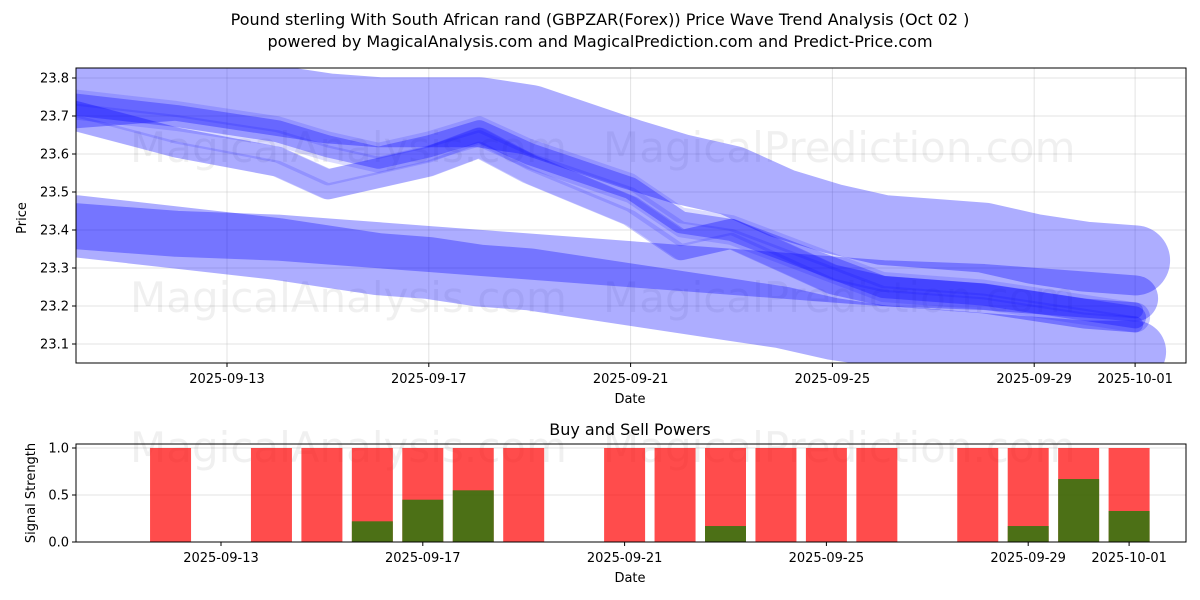 The width and height of the screenshot is (1200, 600). What do you see at coordinates (54, 155) in the screenshot?
I see `y-tick-label: 23.6` at bounding box center [54, 155].